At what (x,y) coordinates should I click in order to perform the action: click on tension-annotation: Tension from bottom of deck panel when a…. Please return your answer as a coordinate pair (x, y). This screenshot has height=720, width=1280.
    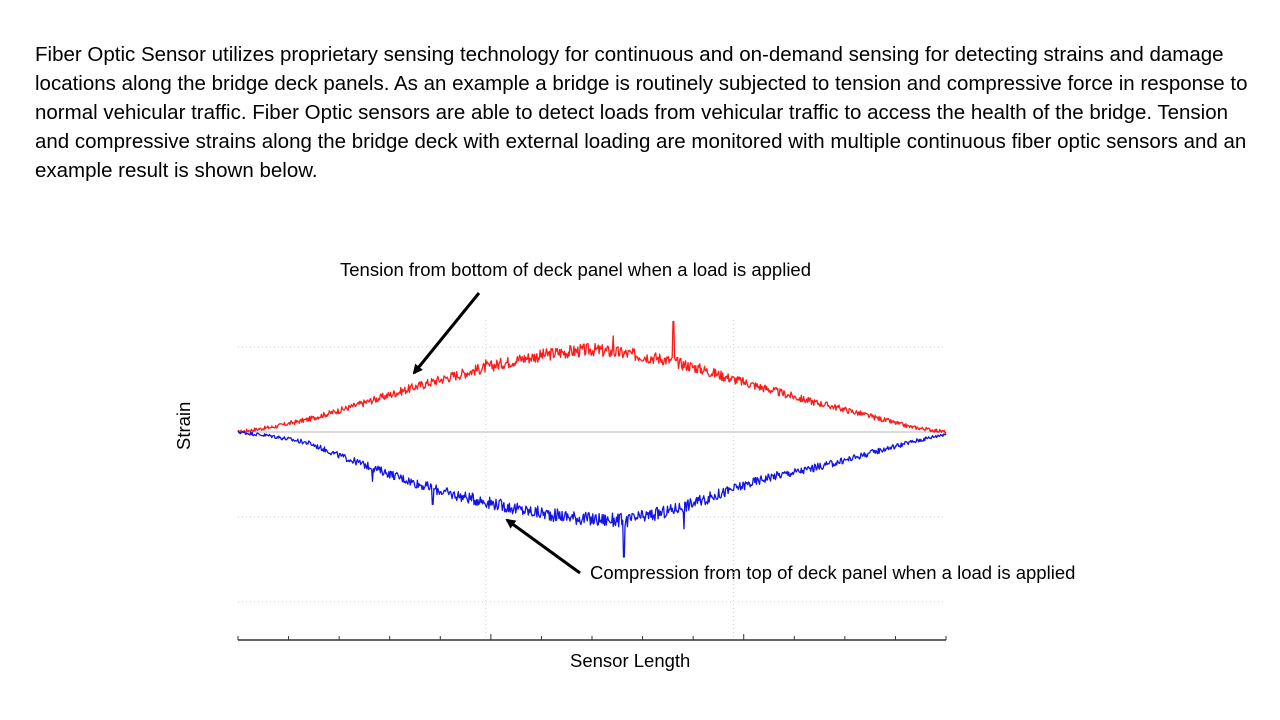
    Looking at the image, I should click on (576, 269).